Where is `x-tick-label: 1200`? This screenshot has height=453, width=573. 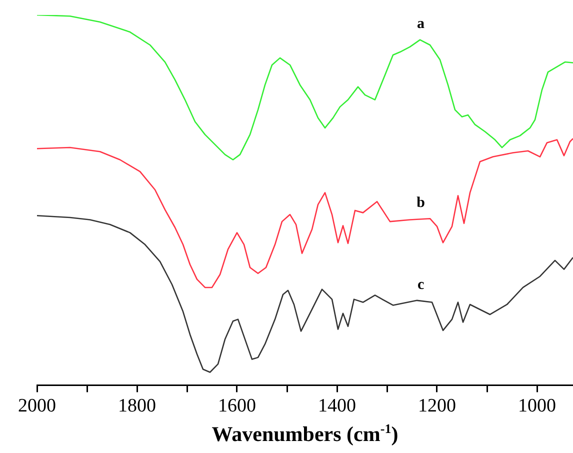
x-tick-label: 1200 is located at coordinates (437, 406).